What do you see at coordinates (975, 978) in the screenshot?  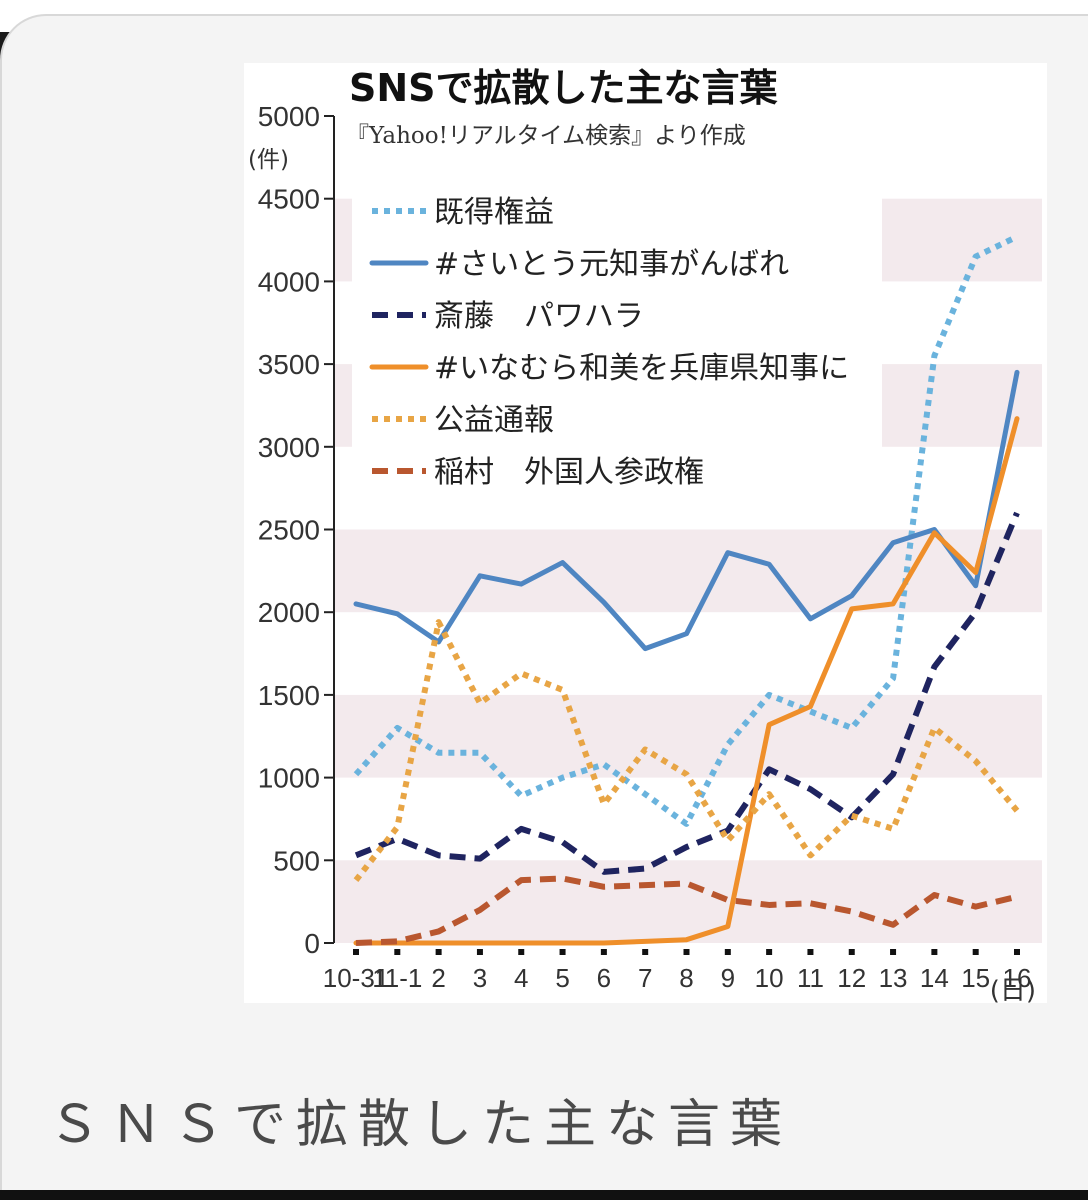 I see `x-tick-label: 15` at bounding box center [975, 978].